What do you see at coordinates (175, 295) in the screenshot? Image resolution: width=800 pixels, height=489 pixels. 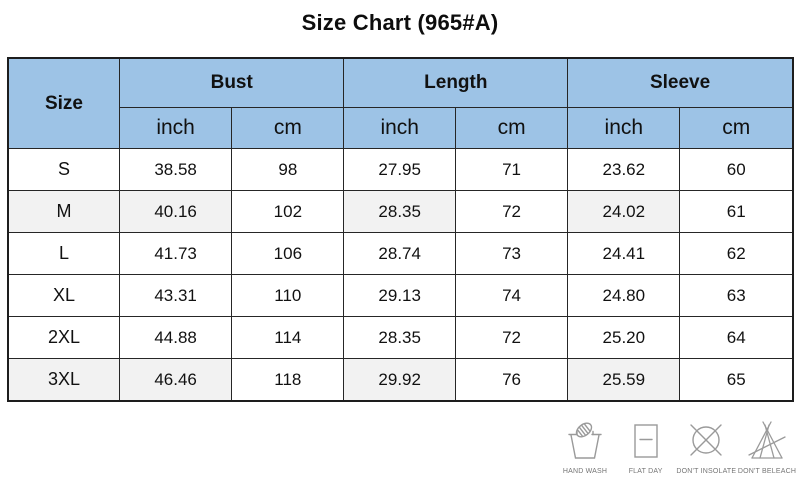 I see `bust-inch-value: 43.31` at bounding box center [175, 295].